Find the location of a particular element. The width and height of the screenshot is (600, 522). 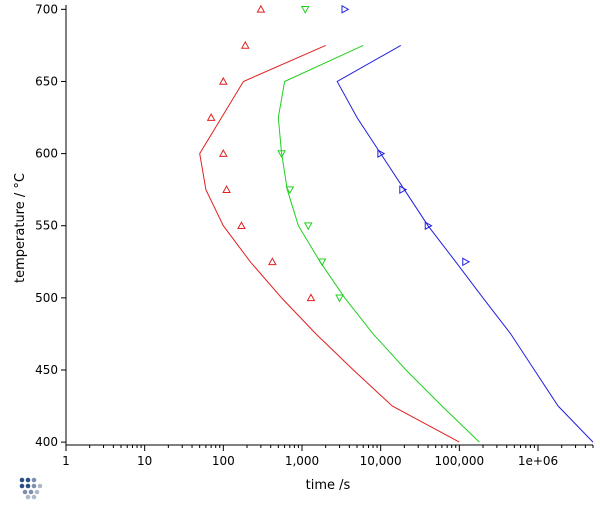

dotted-cluster-logo is located at coordinates (31, 488).